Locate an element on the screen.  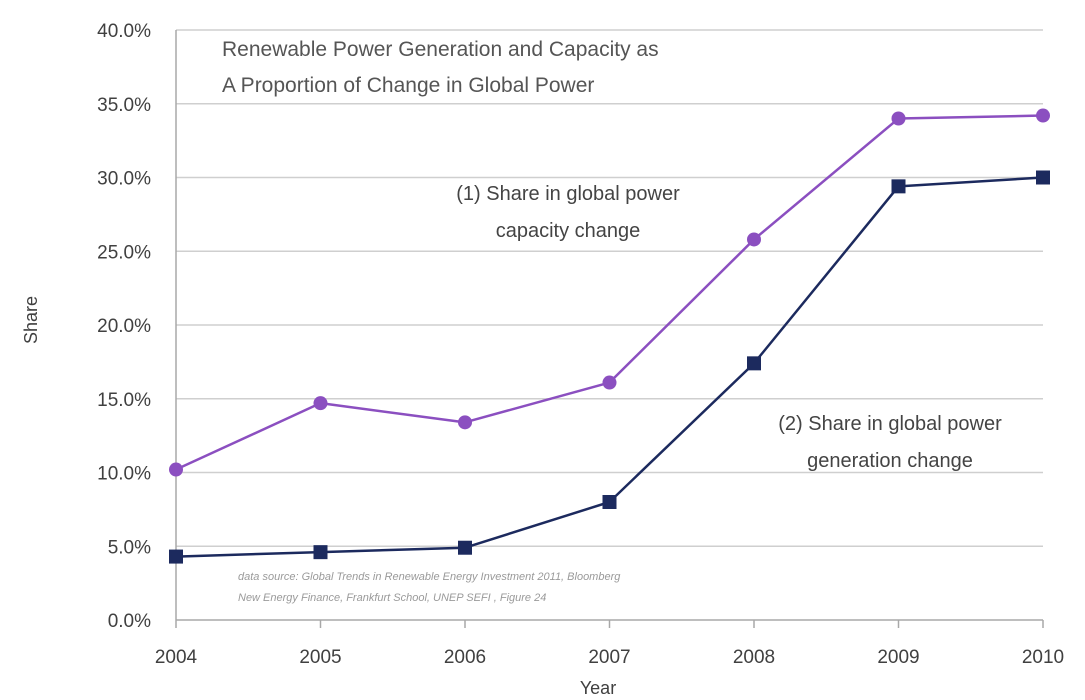
x-axis-ticks: 2004 2005 2006 2007 2008 2009 2010 is located at coordinates (609, 644).